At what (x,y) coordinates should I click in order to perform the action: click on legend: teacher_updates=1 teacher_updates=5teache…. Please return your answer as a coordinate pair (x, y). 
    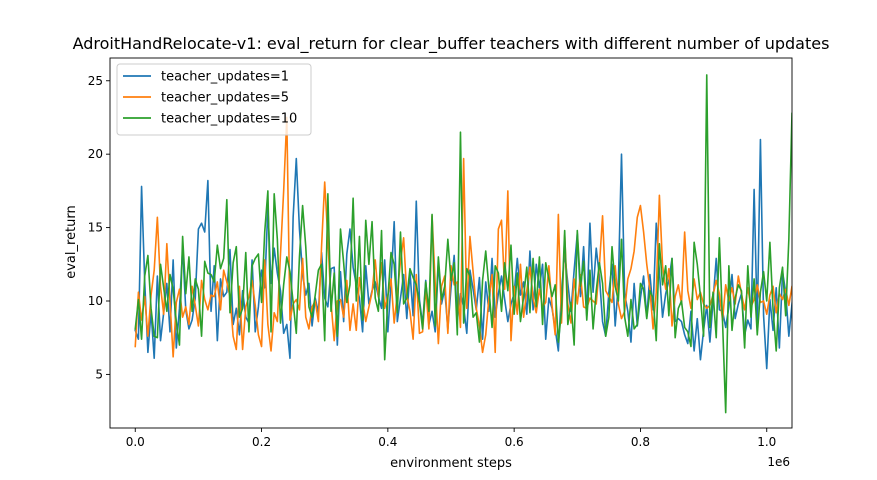
    Looking at the image, I should click on (214, 99).